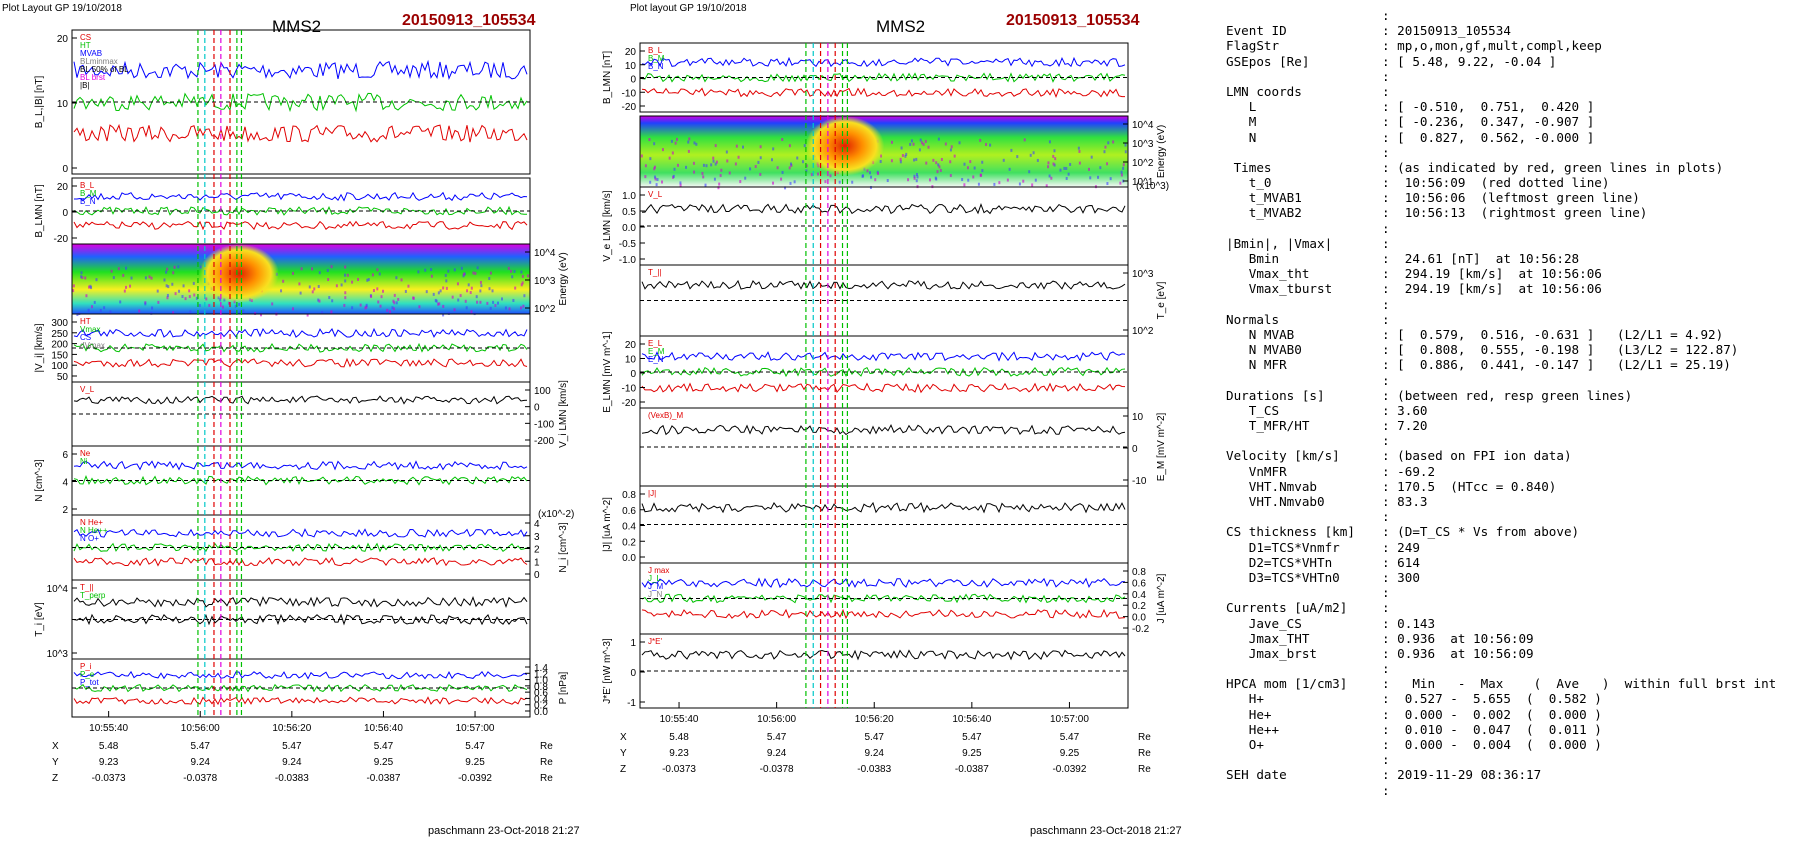 The image size is (1804, 841). Describe the element at coordinates (384, 762) in the screenshot. I see `position-value: 9.25` at that location.